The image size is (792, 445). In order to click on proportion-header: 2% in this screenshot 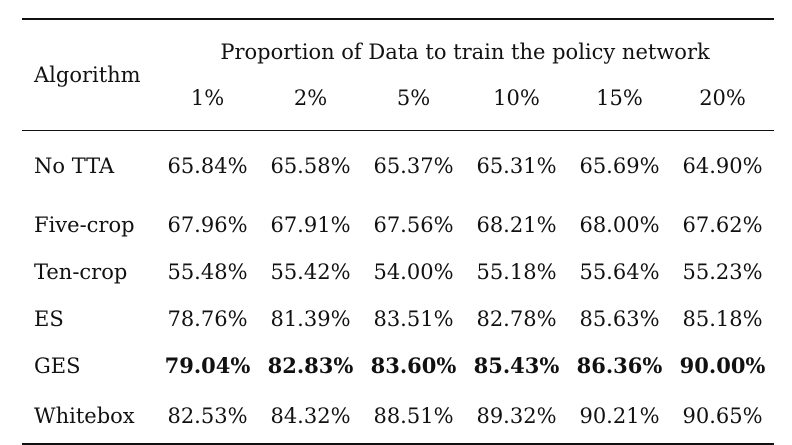, I will do `click(310, 98)`.